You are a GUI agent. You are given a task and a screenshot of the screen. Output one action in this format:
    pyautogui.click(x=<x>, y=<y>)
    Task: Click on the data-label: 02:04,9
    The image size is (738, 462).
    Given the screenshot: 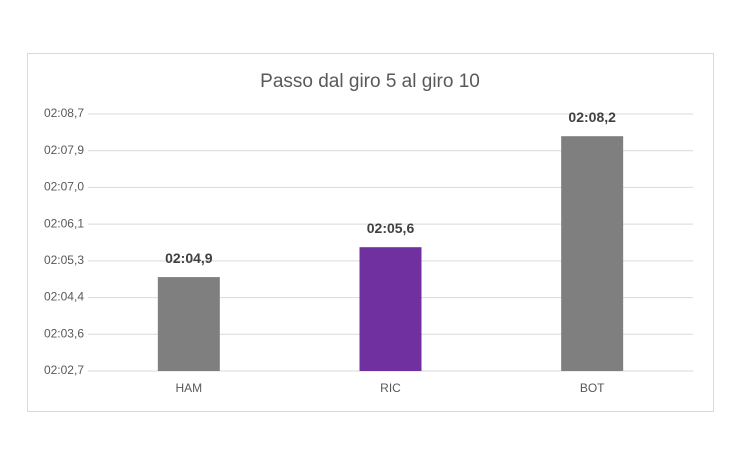 What is the action you would take?
    pyautogui.click(x=189, y=258)
    